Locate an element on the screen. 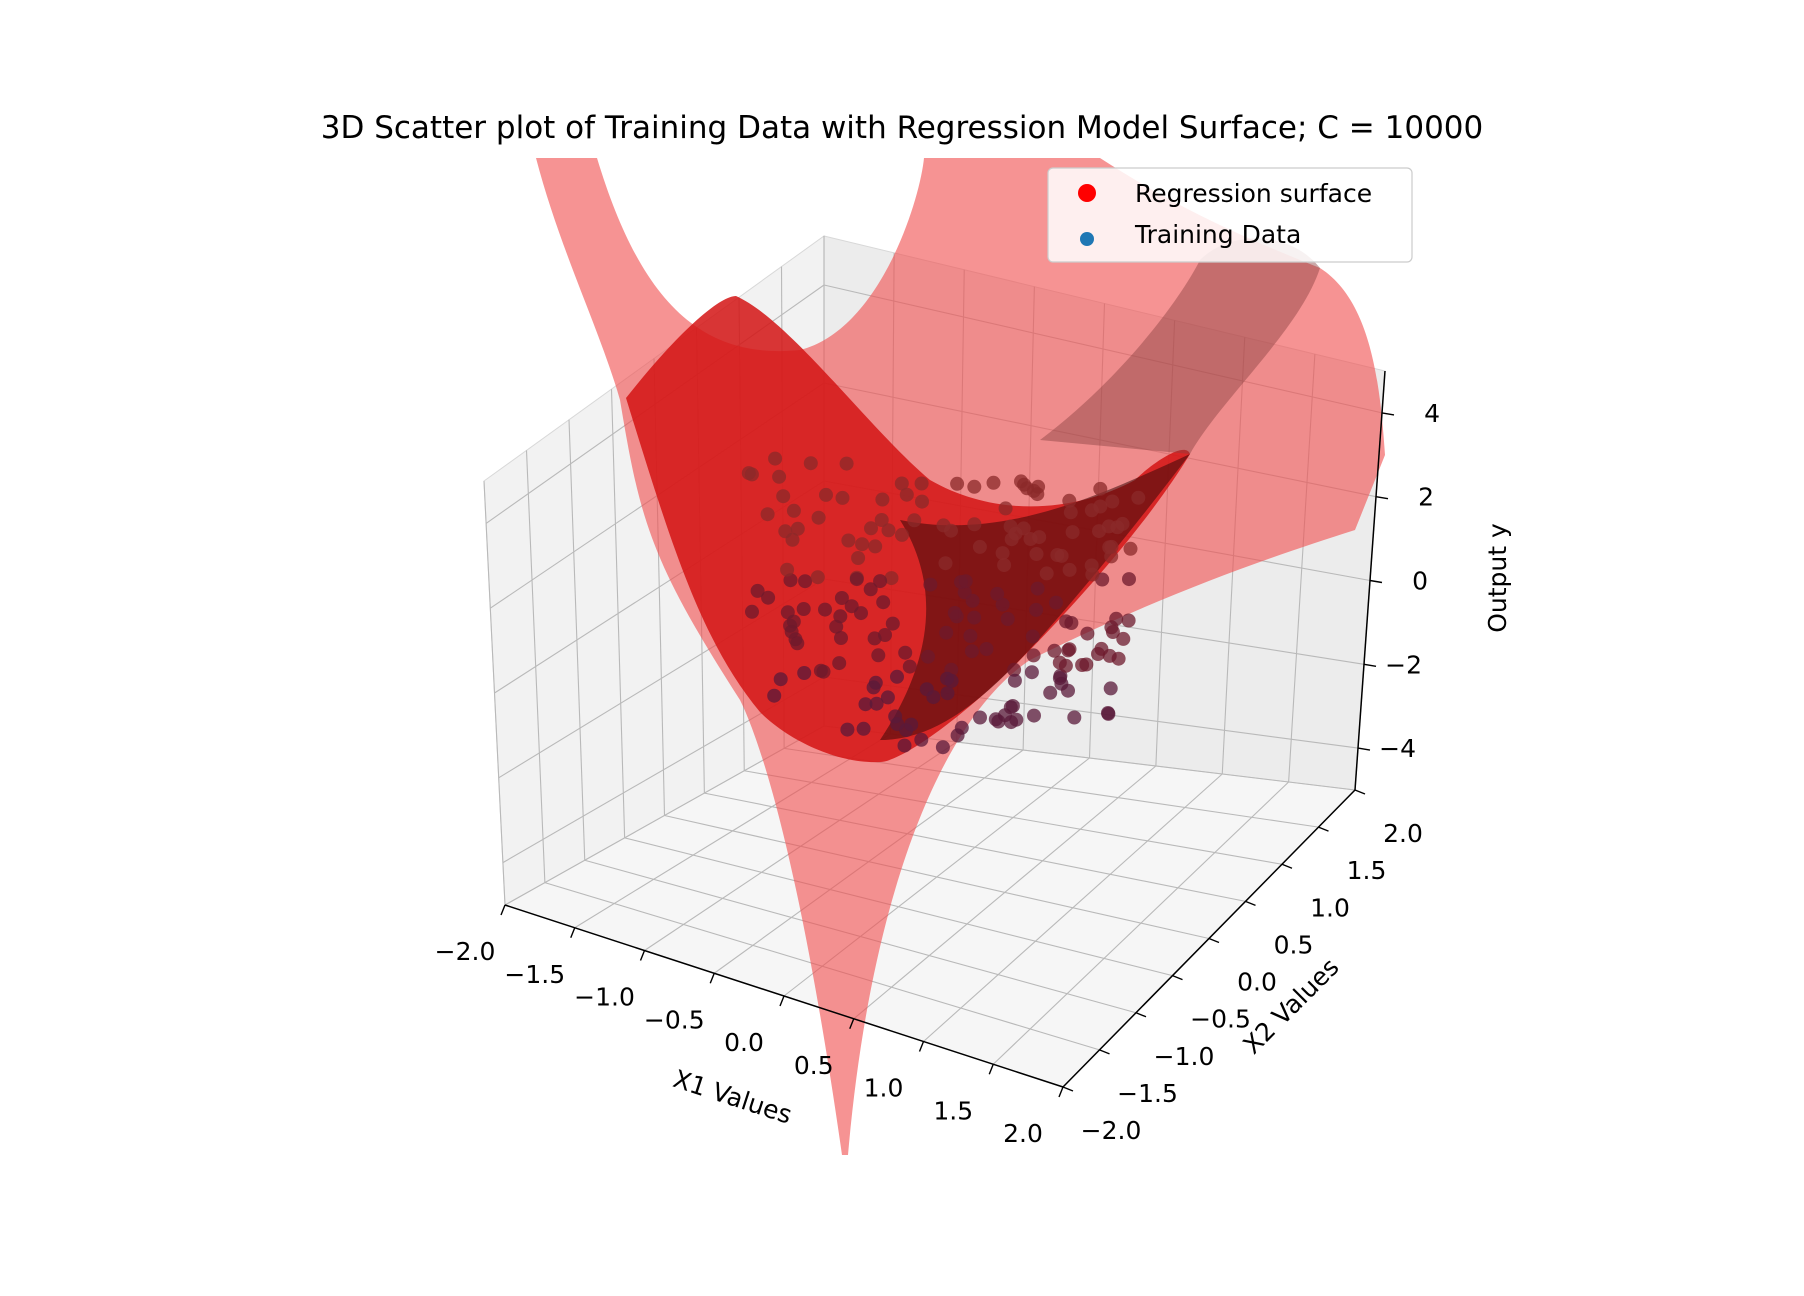 Image resolution: width=1804 pixels, height=1296 pixels. x-axis-title: X1 Values is located at coordinates (733, 1096).